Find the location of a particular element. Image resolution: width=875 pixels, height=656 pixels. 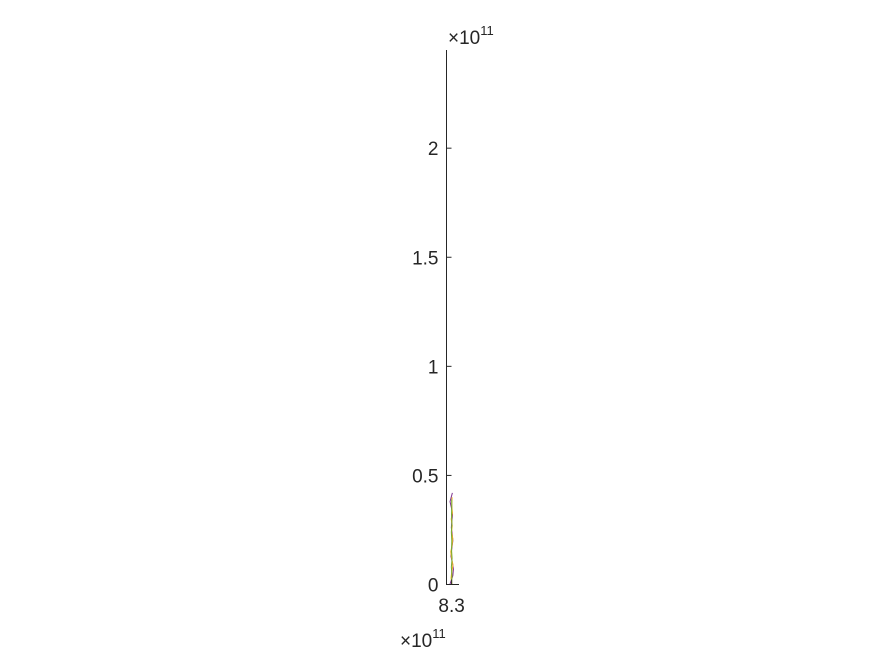

plot-lines is located at coordinates (451, 538).